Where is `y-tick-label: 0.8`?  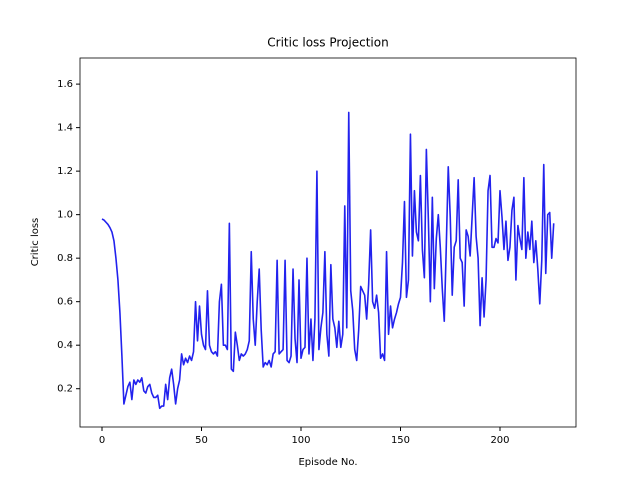
y-tick-label: 0.8 is located at coordinates (65, 258).